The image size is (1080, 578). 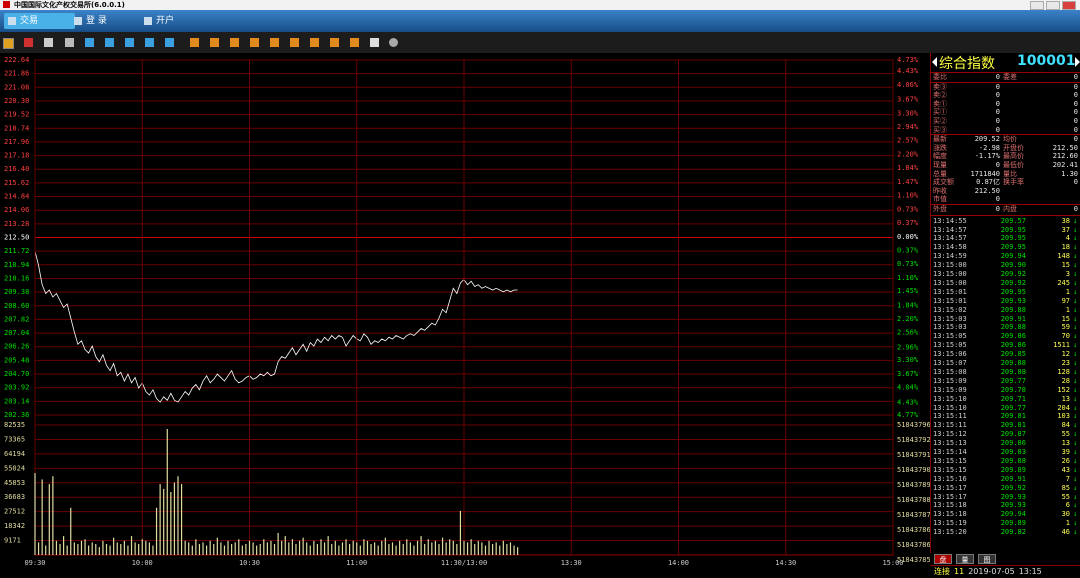 I want to click on prev-arrow, so click(x=934, y=62).